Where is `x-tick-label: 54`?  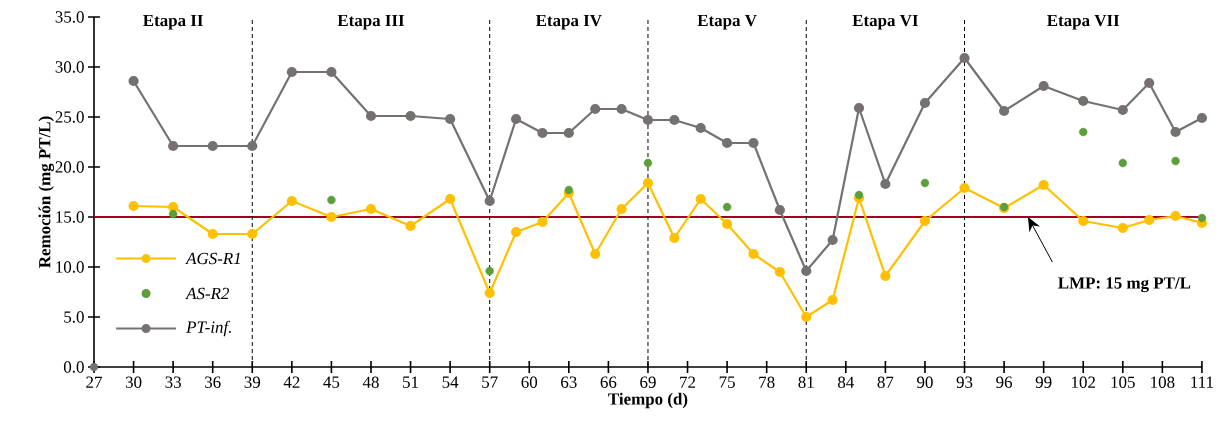
x-tick-label: 54 is located at coordinates (450, 382).